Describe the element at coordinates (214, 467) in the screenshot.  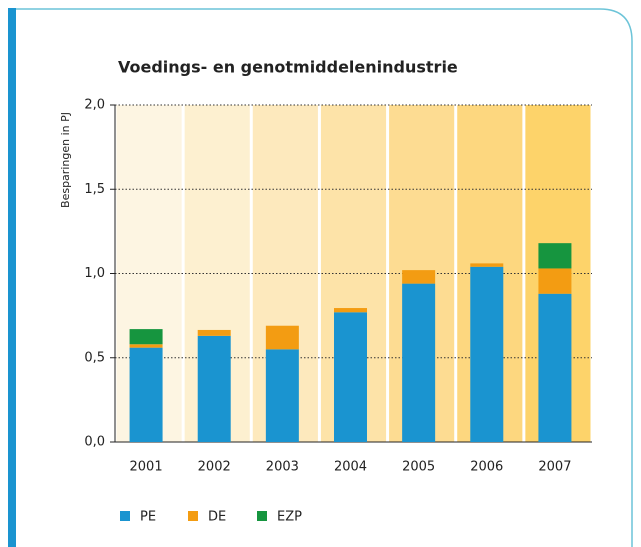
I see `x-tick-label: 2002` at that location.